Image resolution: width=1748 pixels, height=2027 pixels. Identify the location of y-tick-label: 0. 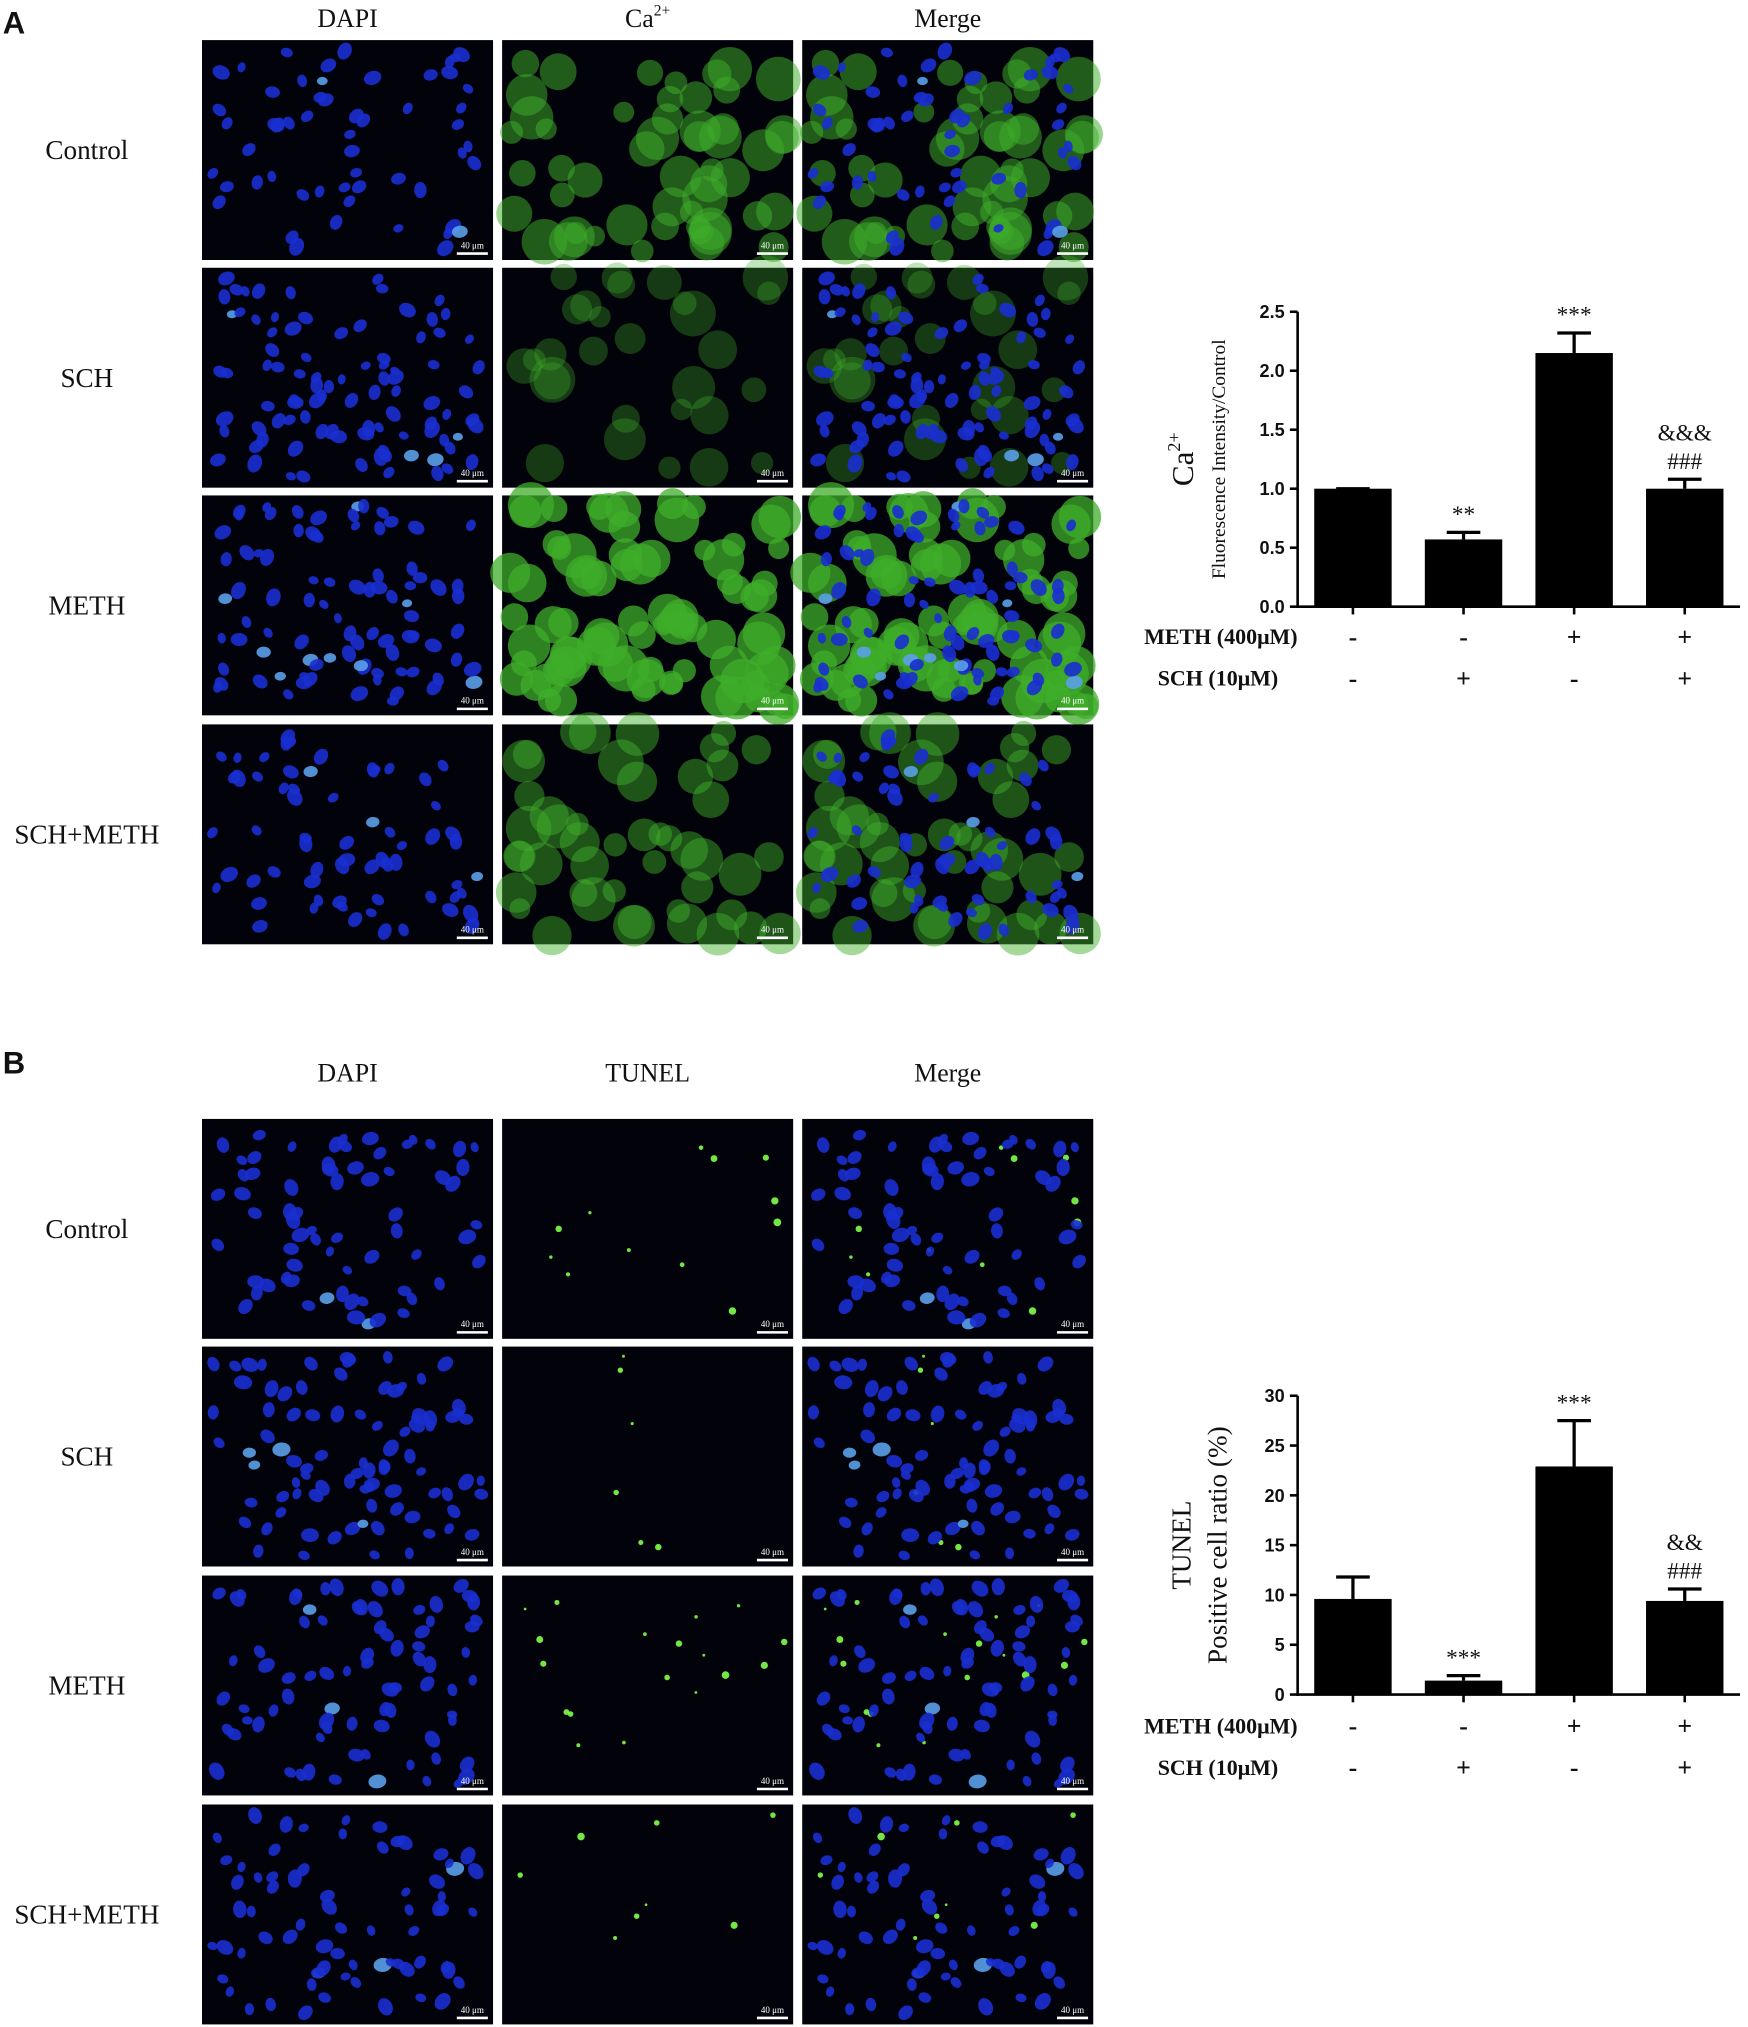
(1280, 1695).